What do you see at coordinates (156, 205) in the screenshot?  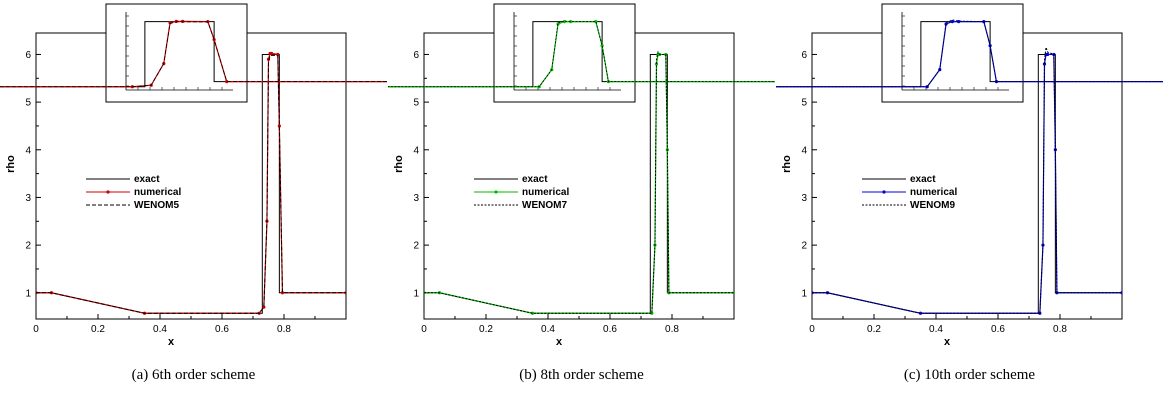 I see `legend-label-wenom5: WENOM5` at bounding box center [156, 205].